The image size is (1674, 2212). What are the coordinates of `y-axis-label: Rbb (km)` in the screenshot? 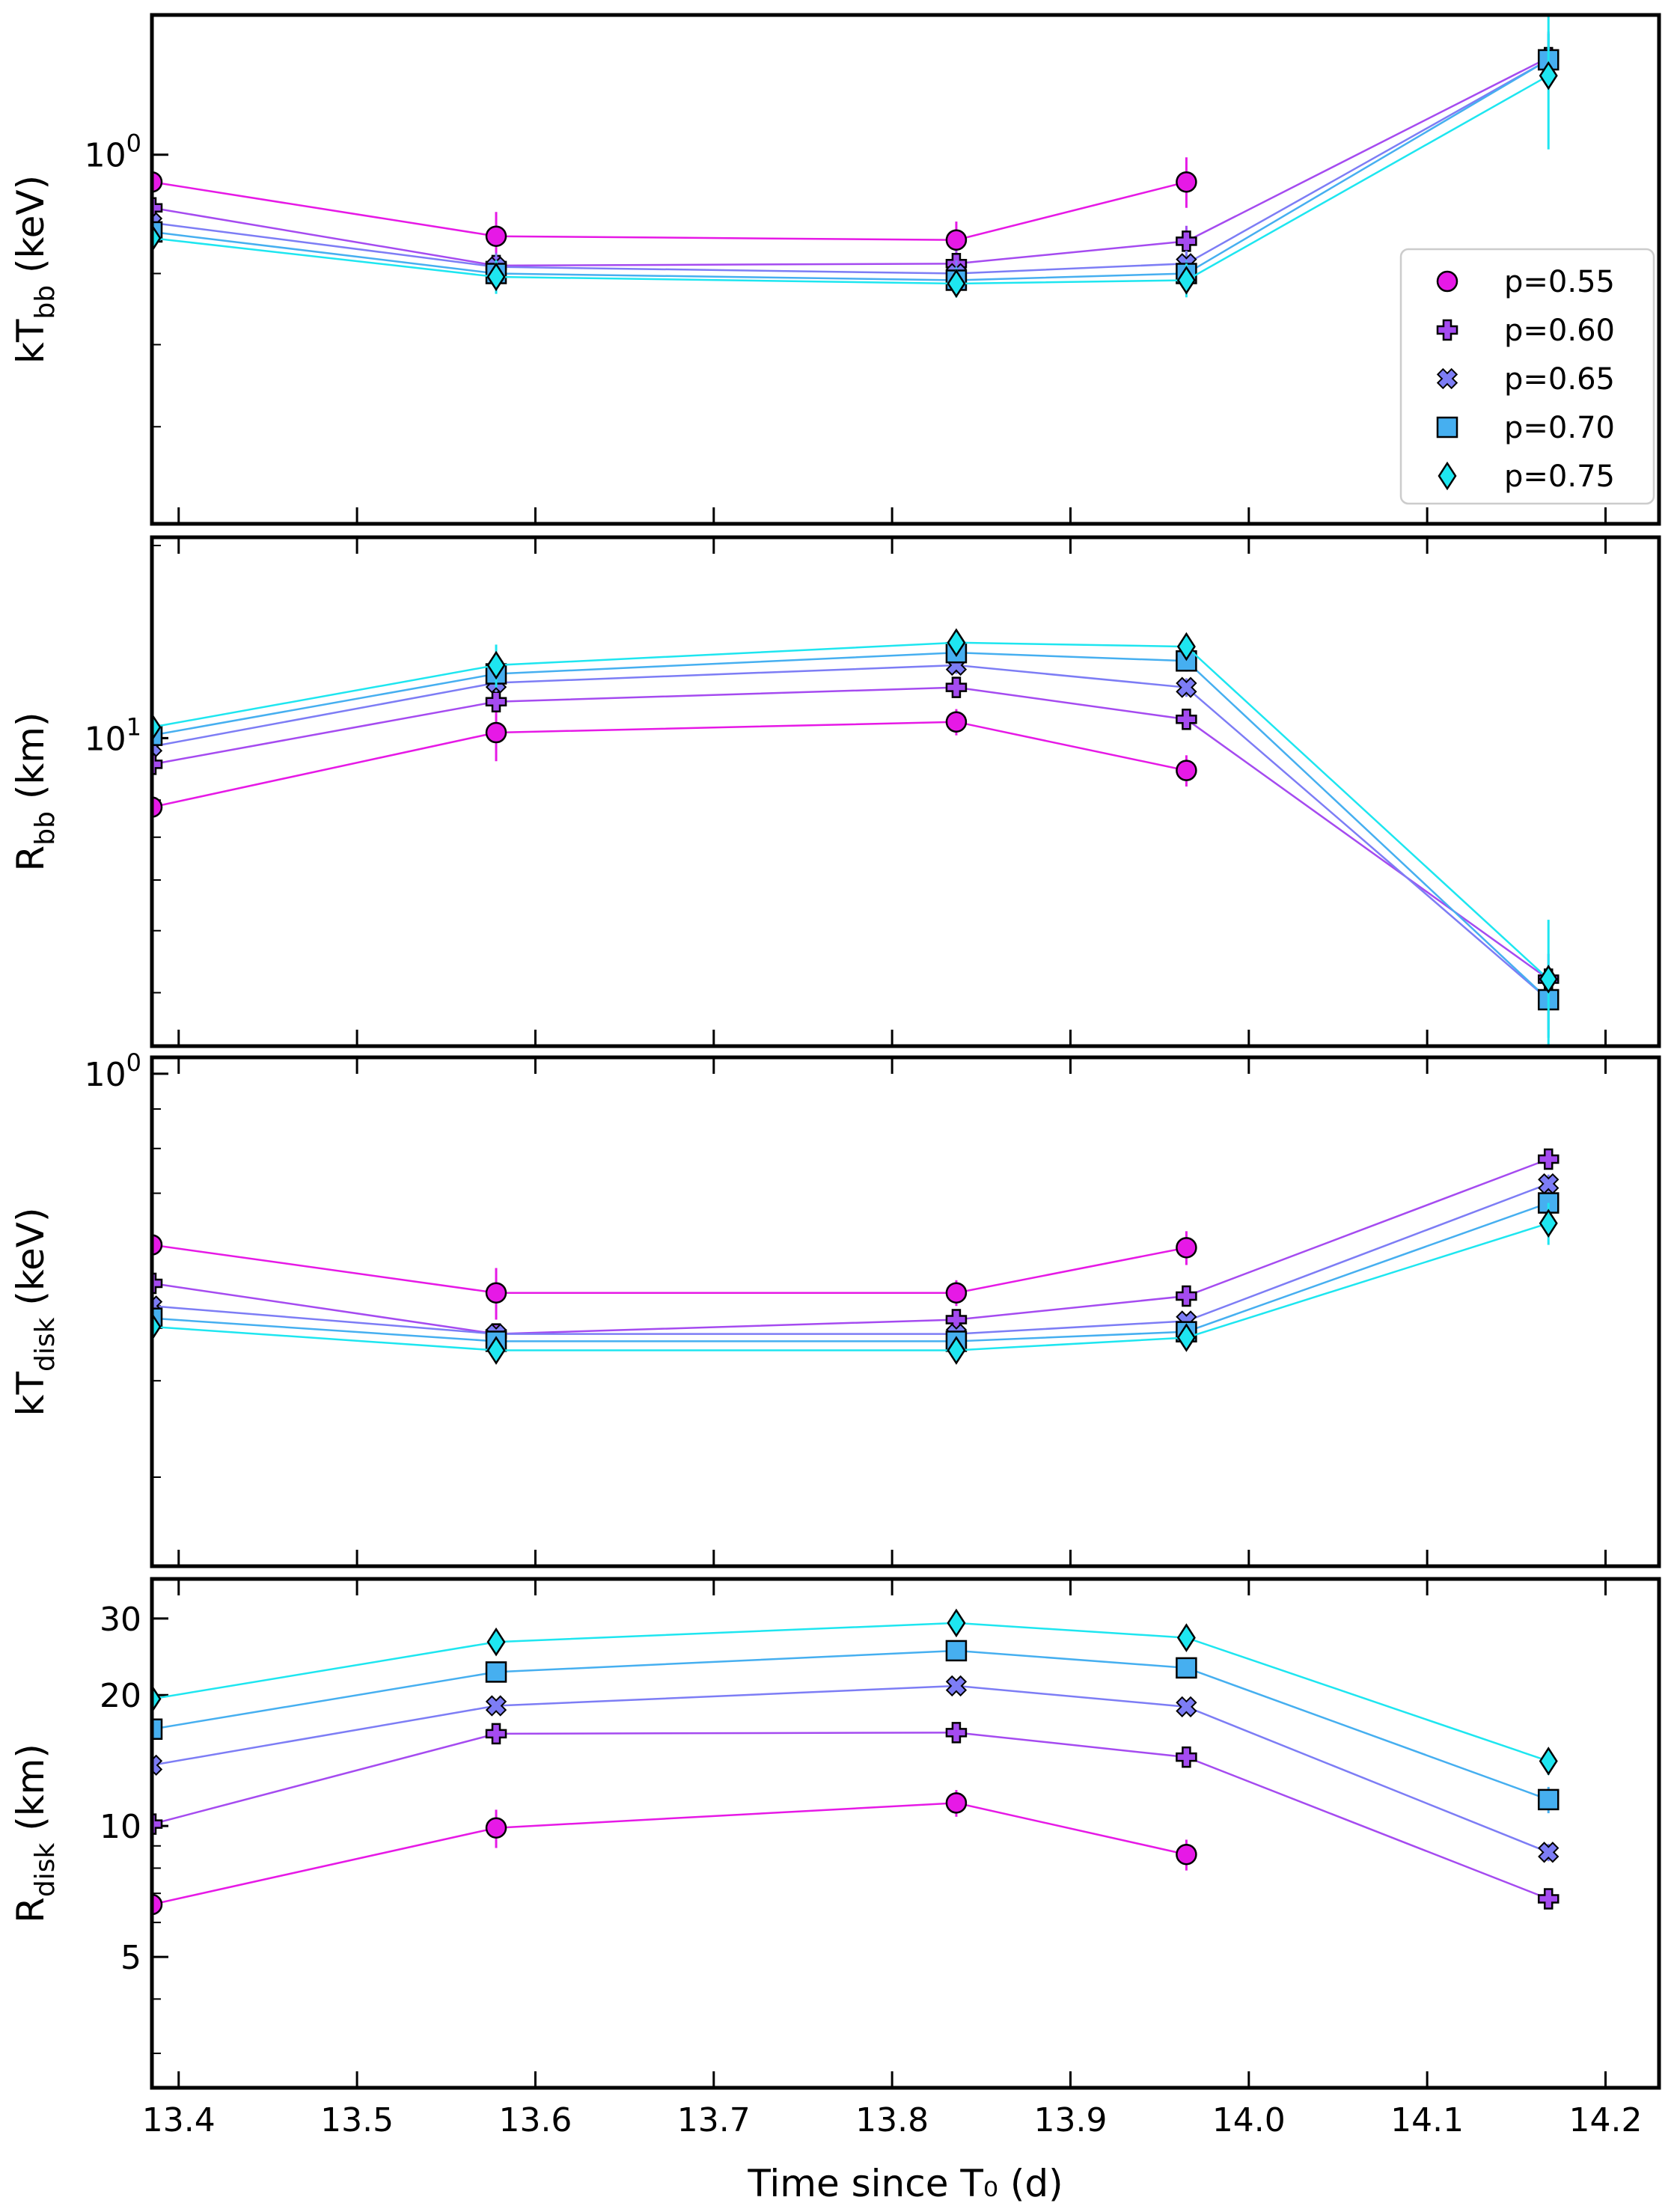 It's located at (35, 791).